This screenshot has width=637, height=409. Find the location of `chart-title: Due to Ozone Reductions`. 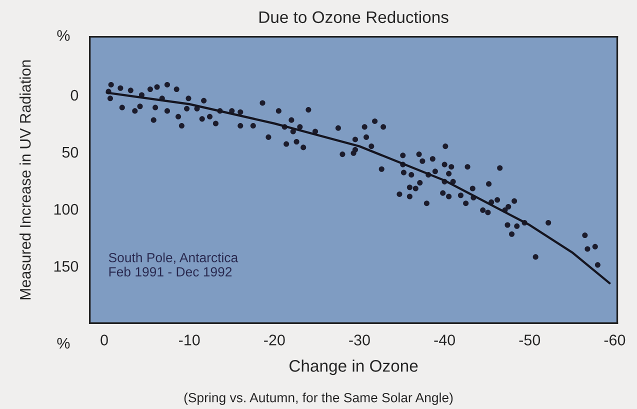

chart-title: Due to Ozone Reductions is located at coordinates (353, 17).